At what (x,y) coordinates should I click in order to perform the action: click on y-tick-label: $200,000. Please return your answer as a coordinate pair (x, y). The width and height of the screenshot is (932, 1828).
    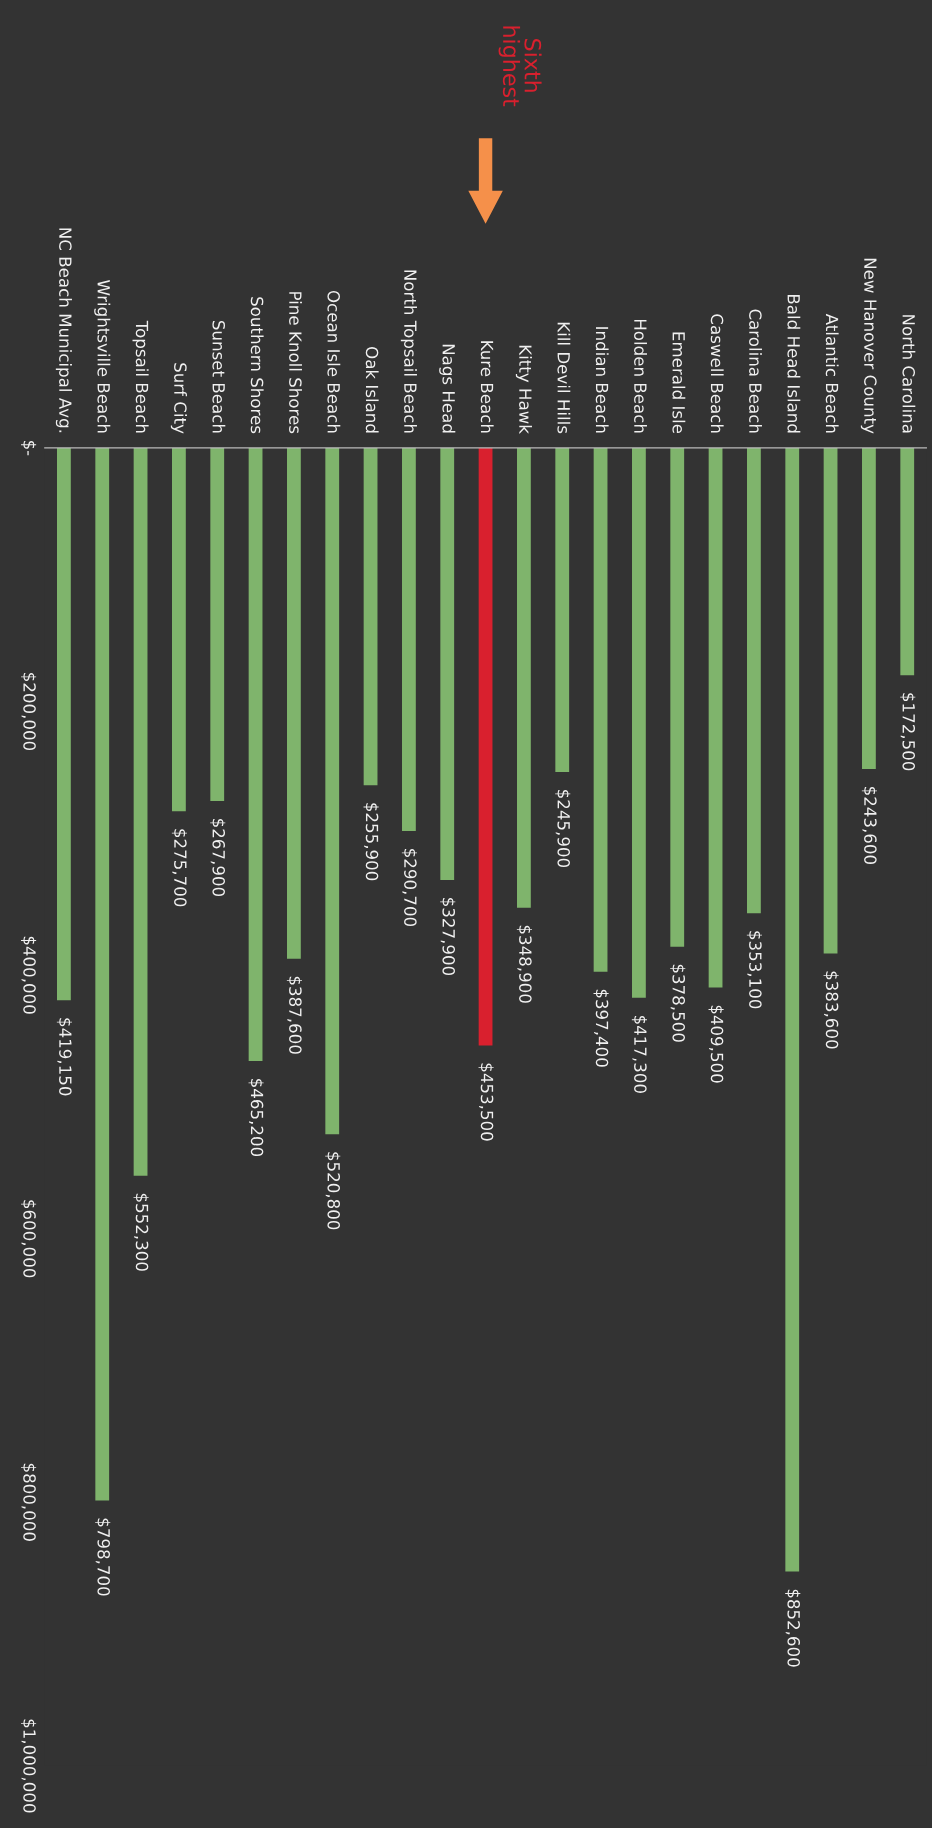
    Looking at the image, I should click on (29, 712).